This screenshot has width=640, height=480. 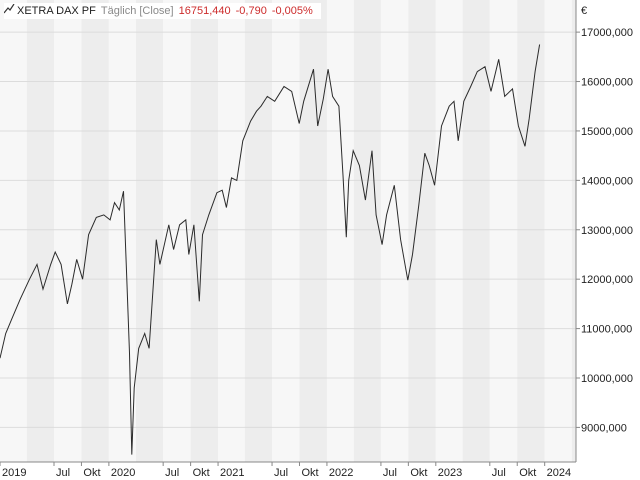 What do you see at coordinates (251, 11) in the screenshot?
I see `price-change: -0,790` at bounding box center [251, 11].